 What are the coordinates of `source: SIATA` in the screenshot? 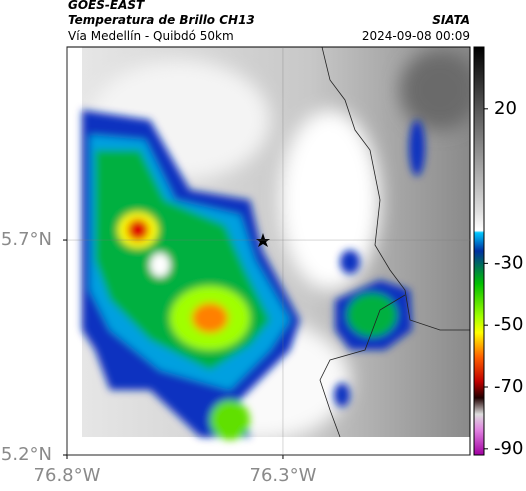 It's located at (451, 20).